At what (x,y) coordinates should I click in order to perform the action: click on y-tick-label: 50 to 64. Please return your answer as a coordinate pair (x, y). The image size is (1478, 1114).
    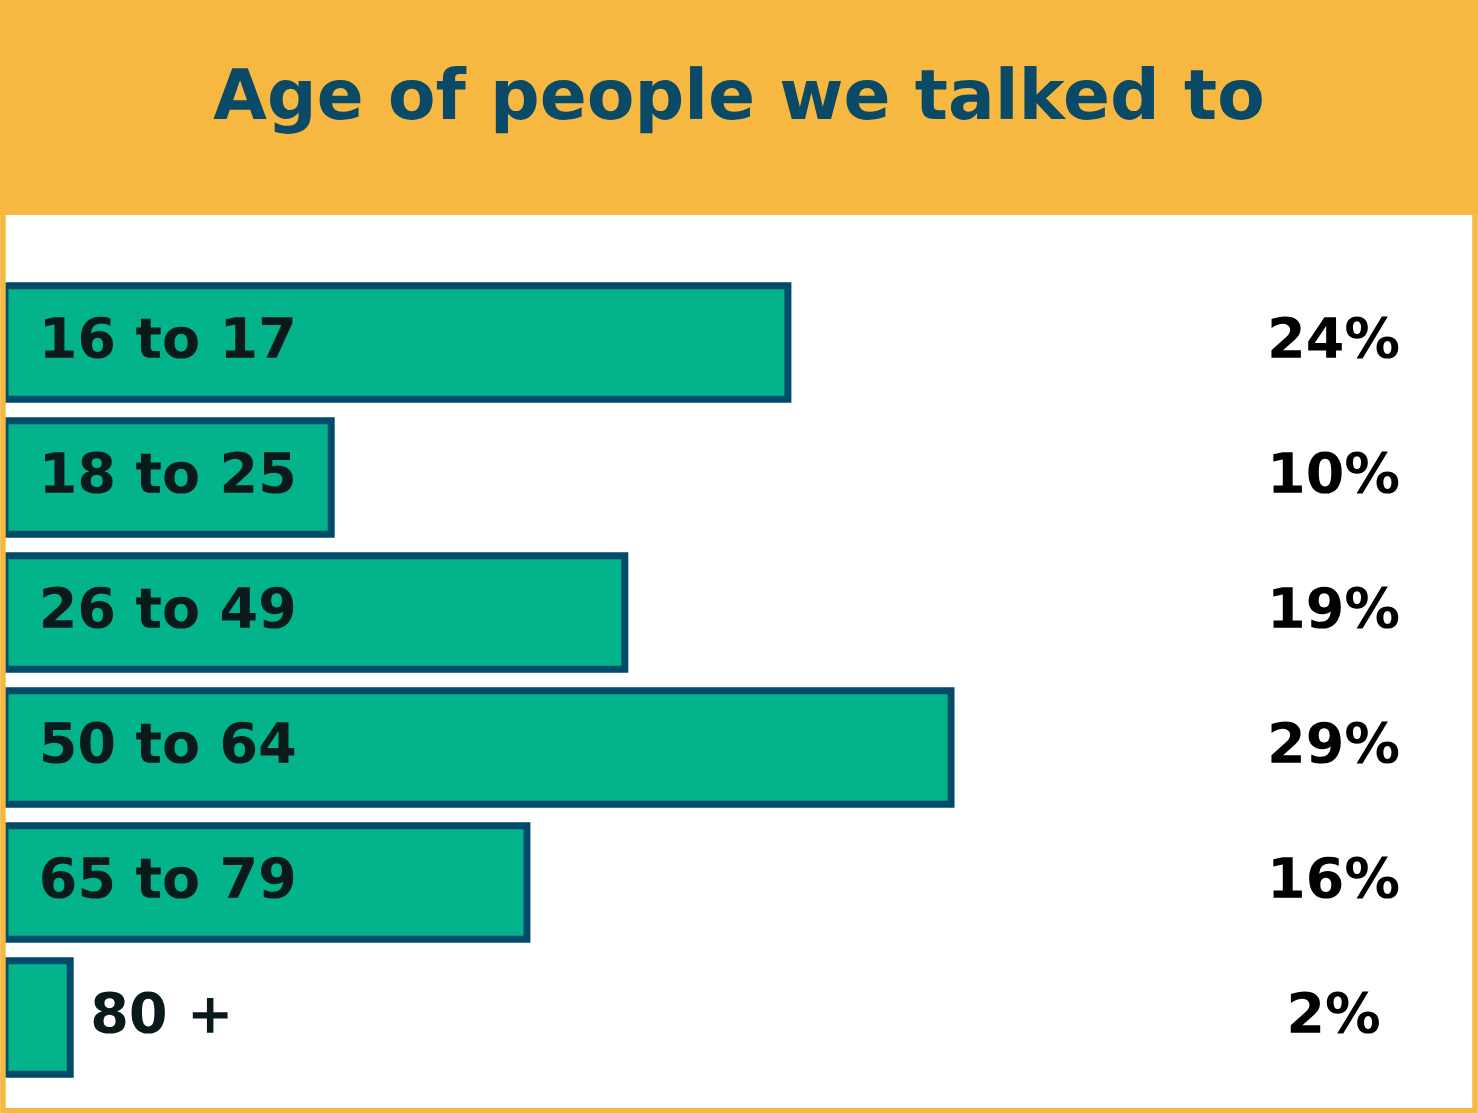
    Looking at the image, I should click on (169, 742).